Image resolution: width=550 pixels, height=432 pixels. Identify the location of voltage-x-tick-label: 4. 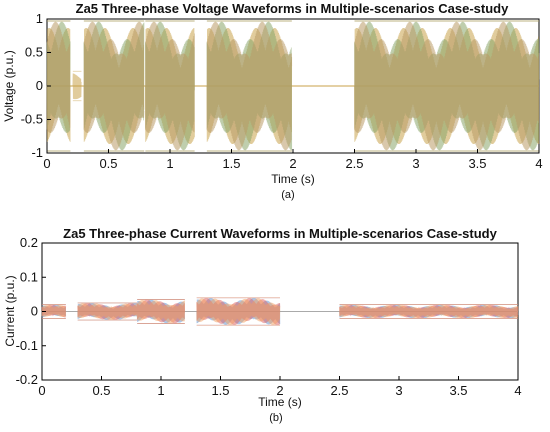
(538, 163).